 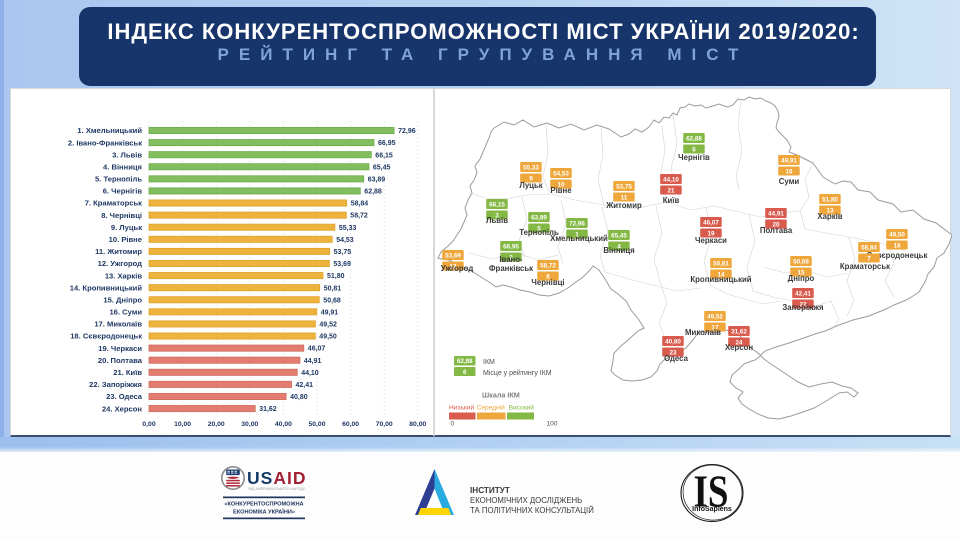 What do you see at coordinates (457, 268) in the screenshot?
I see `svg-text: Ужгород` at bounding box center [457, 268].